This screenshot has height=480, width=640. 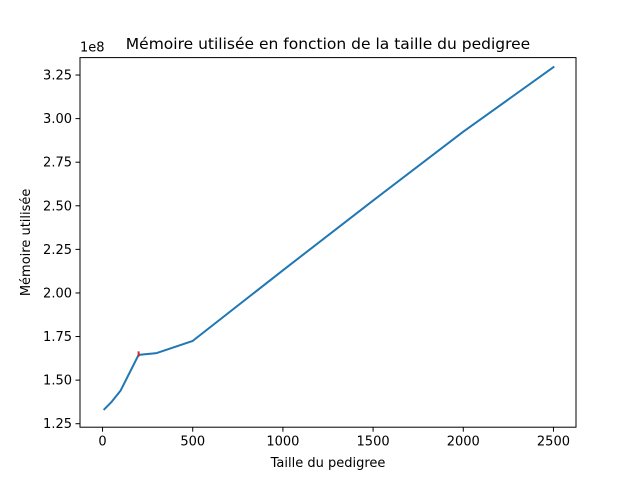 What do you see at coordinates (282, 442) in the screenshot?
I see `x-tick-label: 1000` at bounding box center [282, 442].